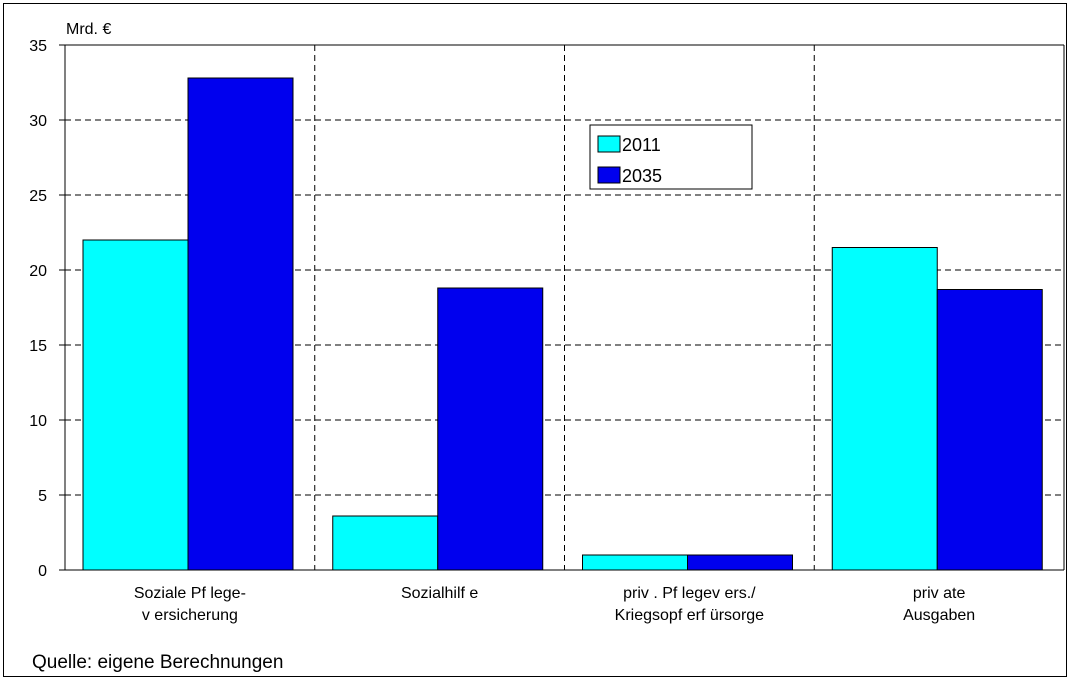 This screenshot has height=682, width=1072. What do you see at coordinates (88, 29) in the screenshot?
I see `y-unit-label: Mrd. €` at bounding box center [88, 29].